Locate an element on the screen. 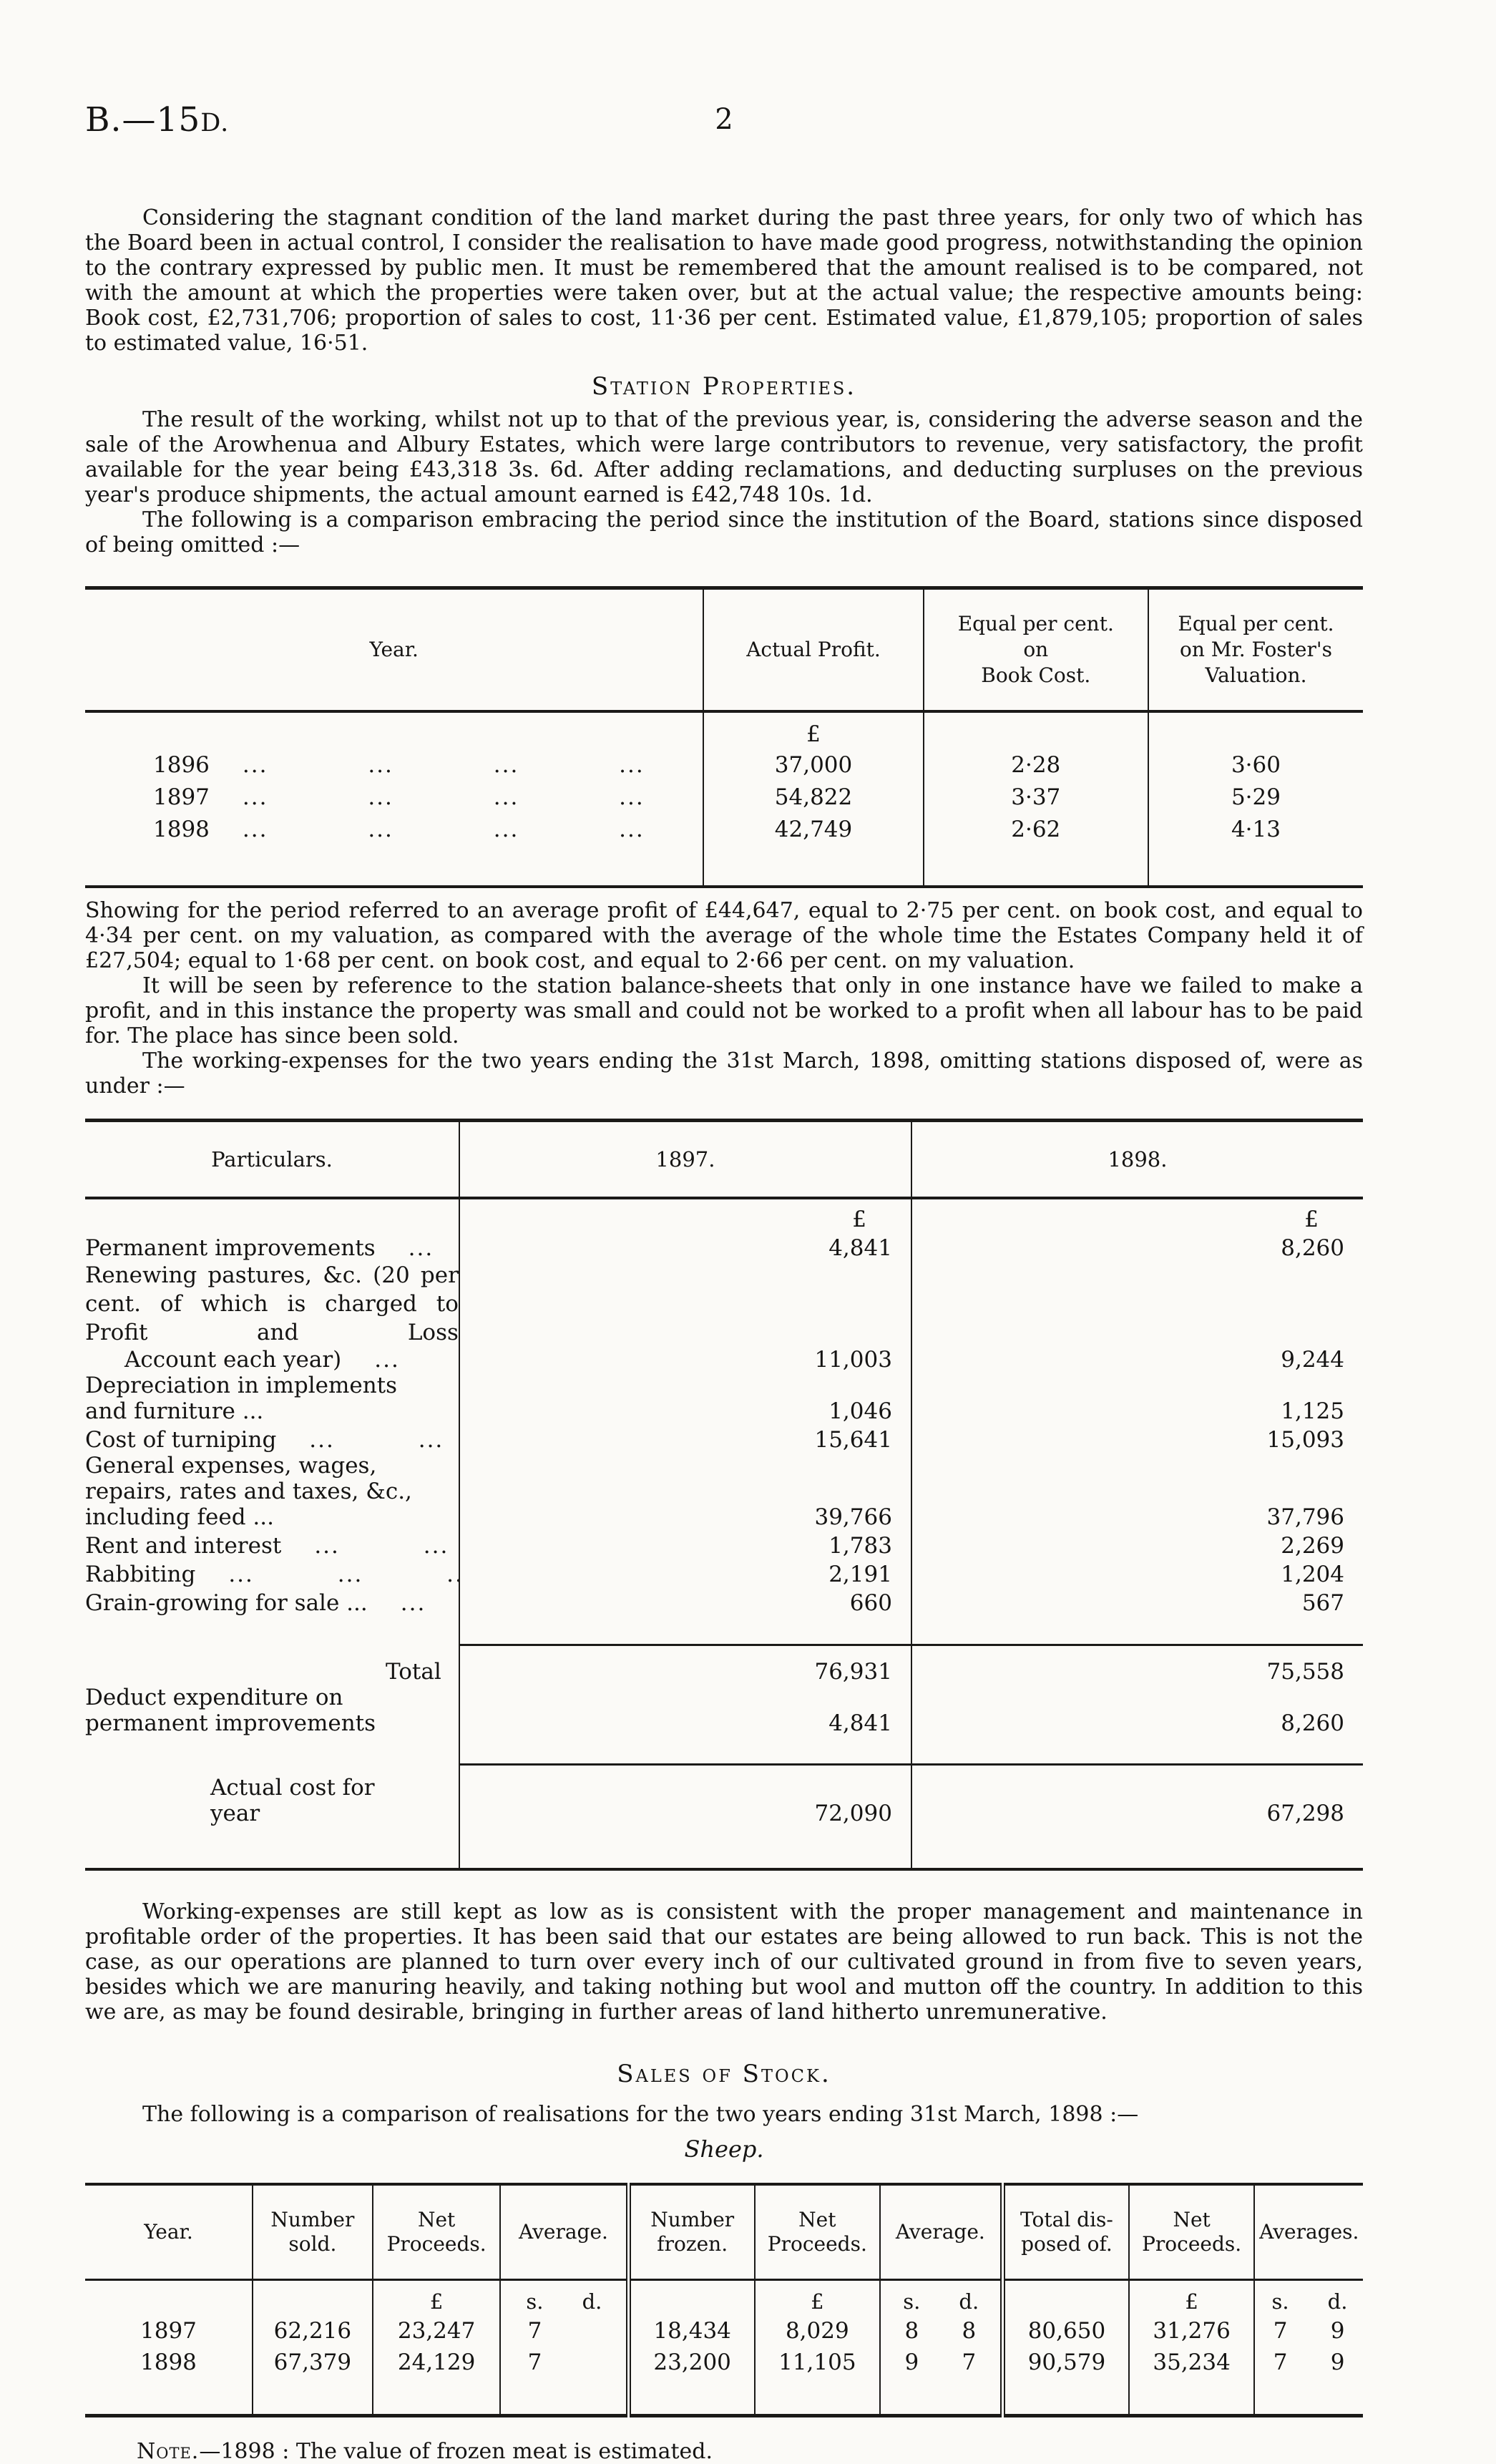  deduct-1898: 8,260 is located at coordinates (1136, 1710).